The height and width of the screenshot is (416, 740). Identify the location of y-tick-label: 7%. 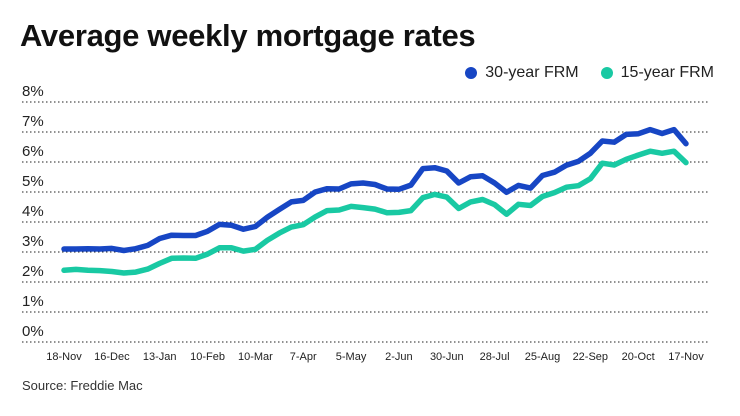
(33, 121).